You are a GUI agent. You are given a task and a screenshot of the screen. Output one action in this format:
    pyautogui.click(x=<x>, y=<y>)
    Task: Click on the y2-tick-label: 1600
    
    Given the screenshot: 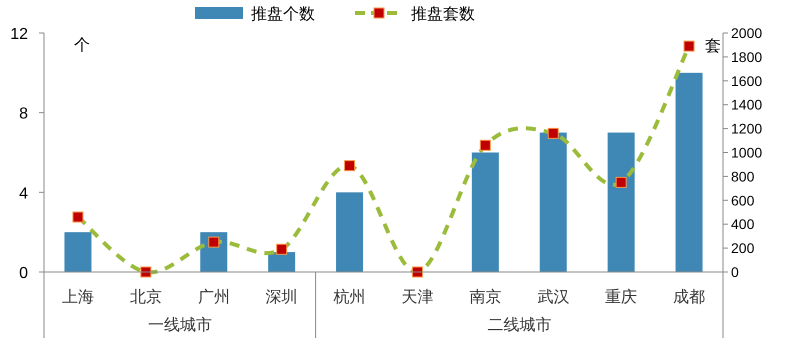 What is the action you would take?
    pyautogui.click(x=746, y=80)
    